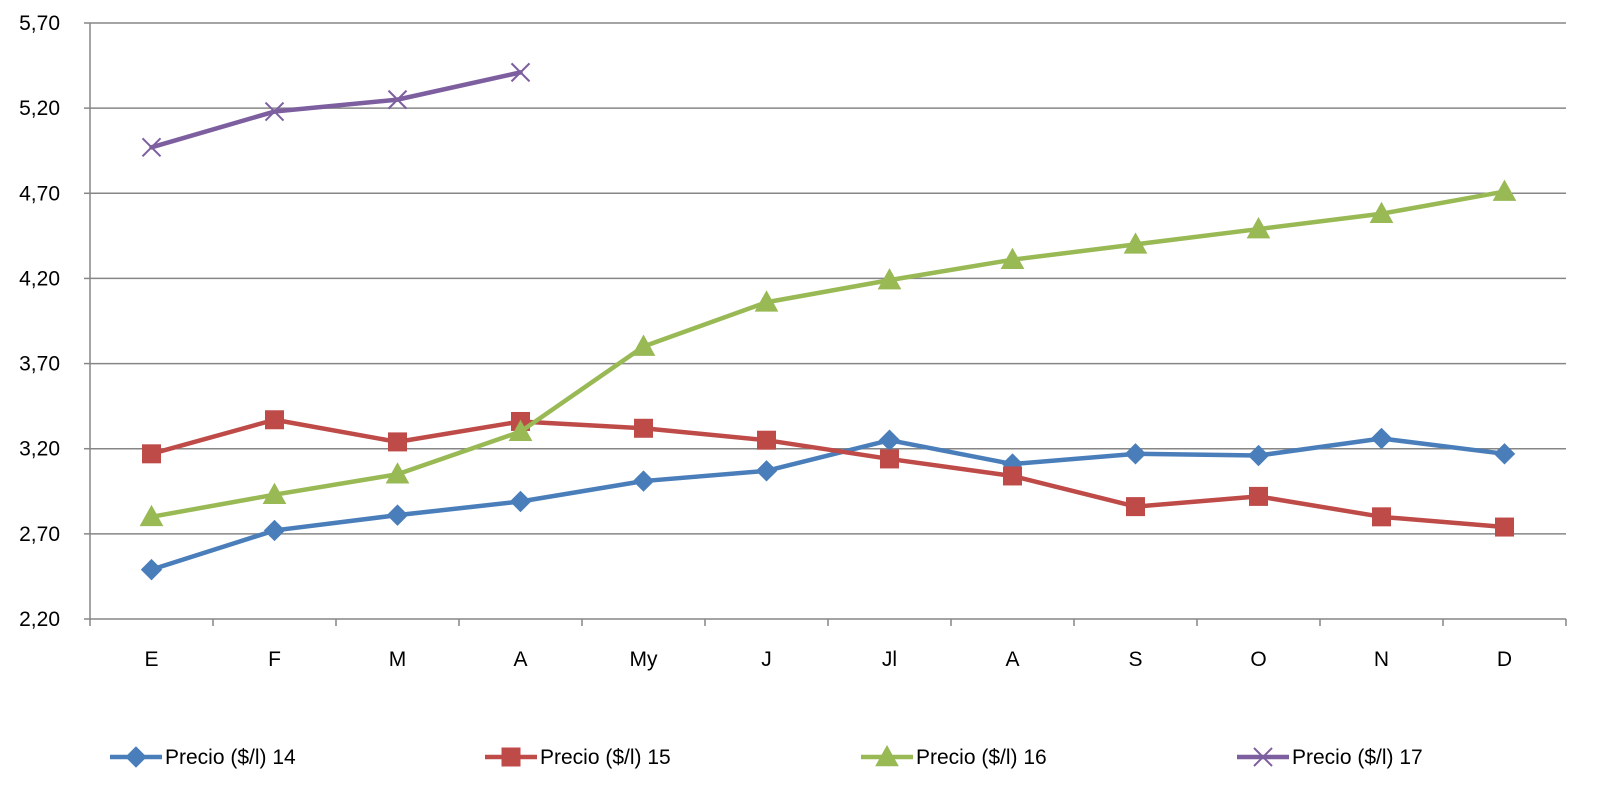 This screenshot has height=798, width=1620. What do you see at coordinates (766, 659) in the screenshot?
I see `x-tick-label: J` at bounding box center [766, 659].